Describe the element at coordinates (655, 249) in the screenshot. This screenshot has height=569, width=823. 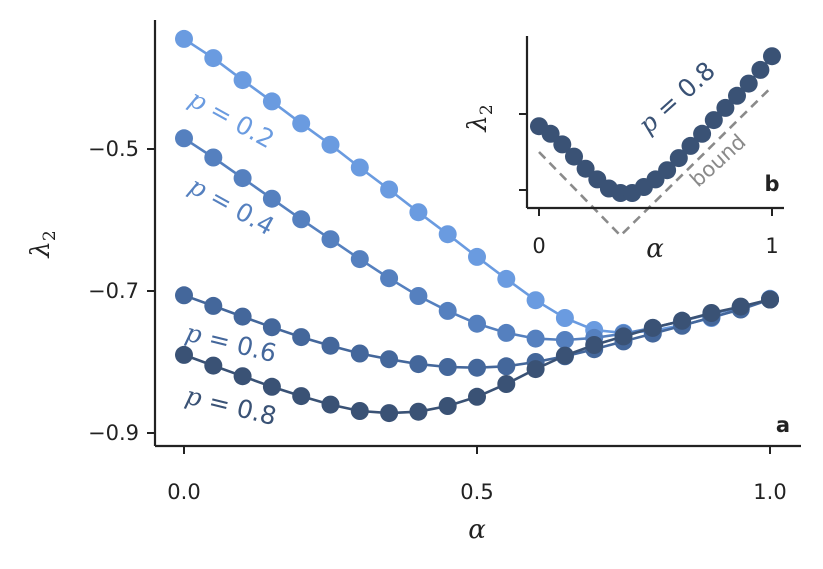
I see `panel-b-x-axis-label: α` at that location.